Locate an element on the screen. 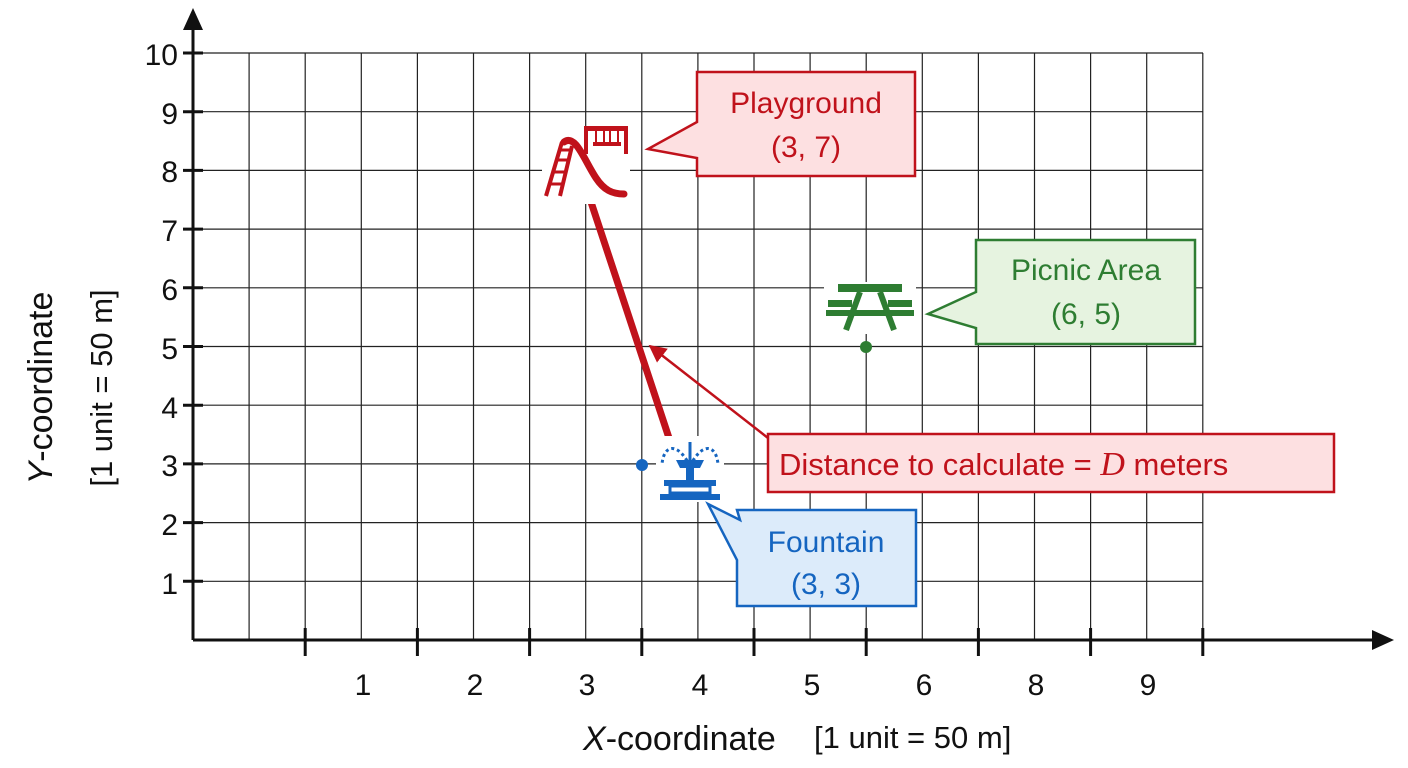  y-tick-label: 2 is located at coordinates (169, 525).